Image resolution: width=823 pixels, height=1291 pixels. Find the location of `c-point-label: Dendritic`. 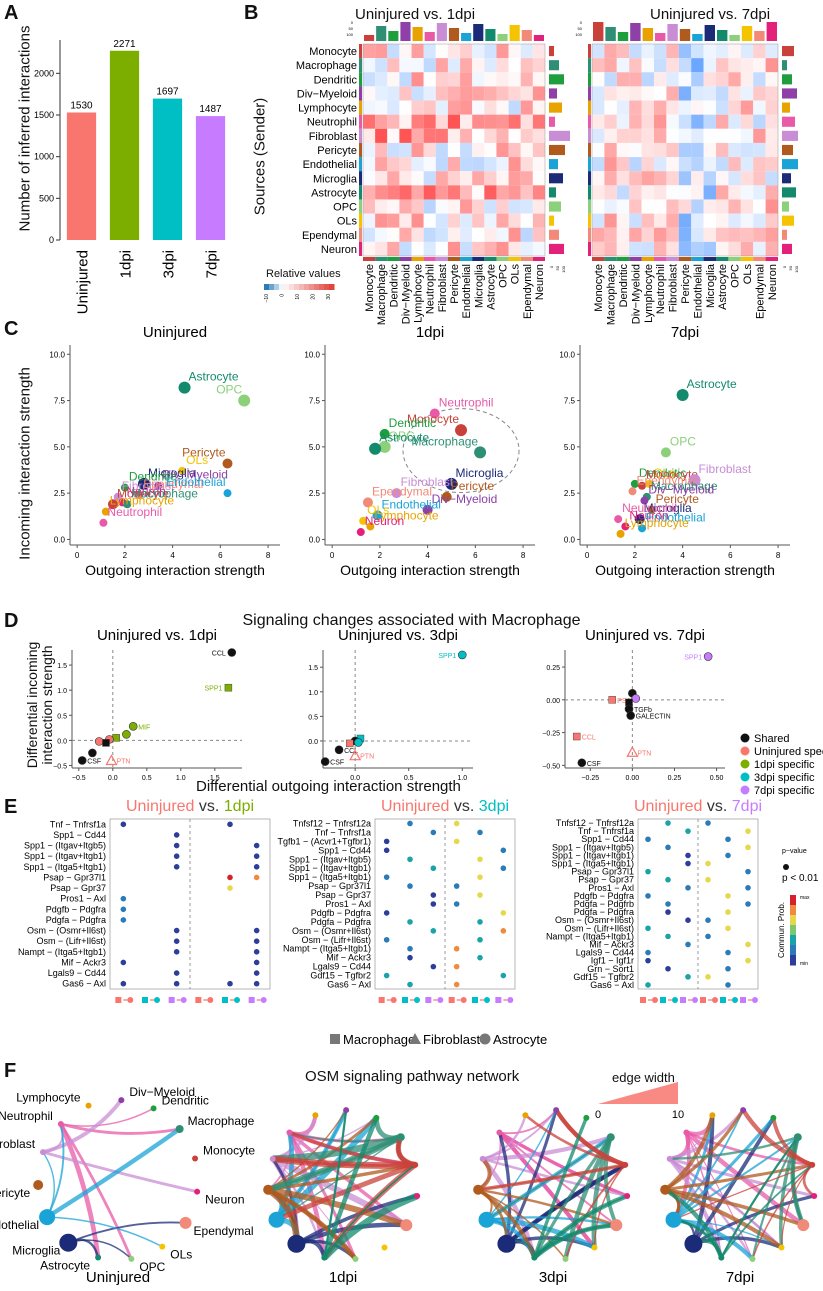

c-point-label: Dendritic is located at coordinates (152, 477).